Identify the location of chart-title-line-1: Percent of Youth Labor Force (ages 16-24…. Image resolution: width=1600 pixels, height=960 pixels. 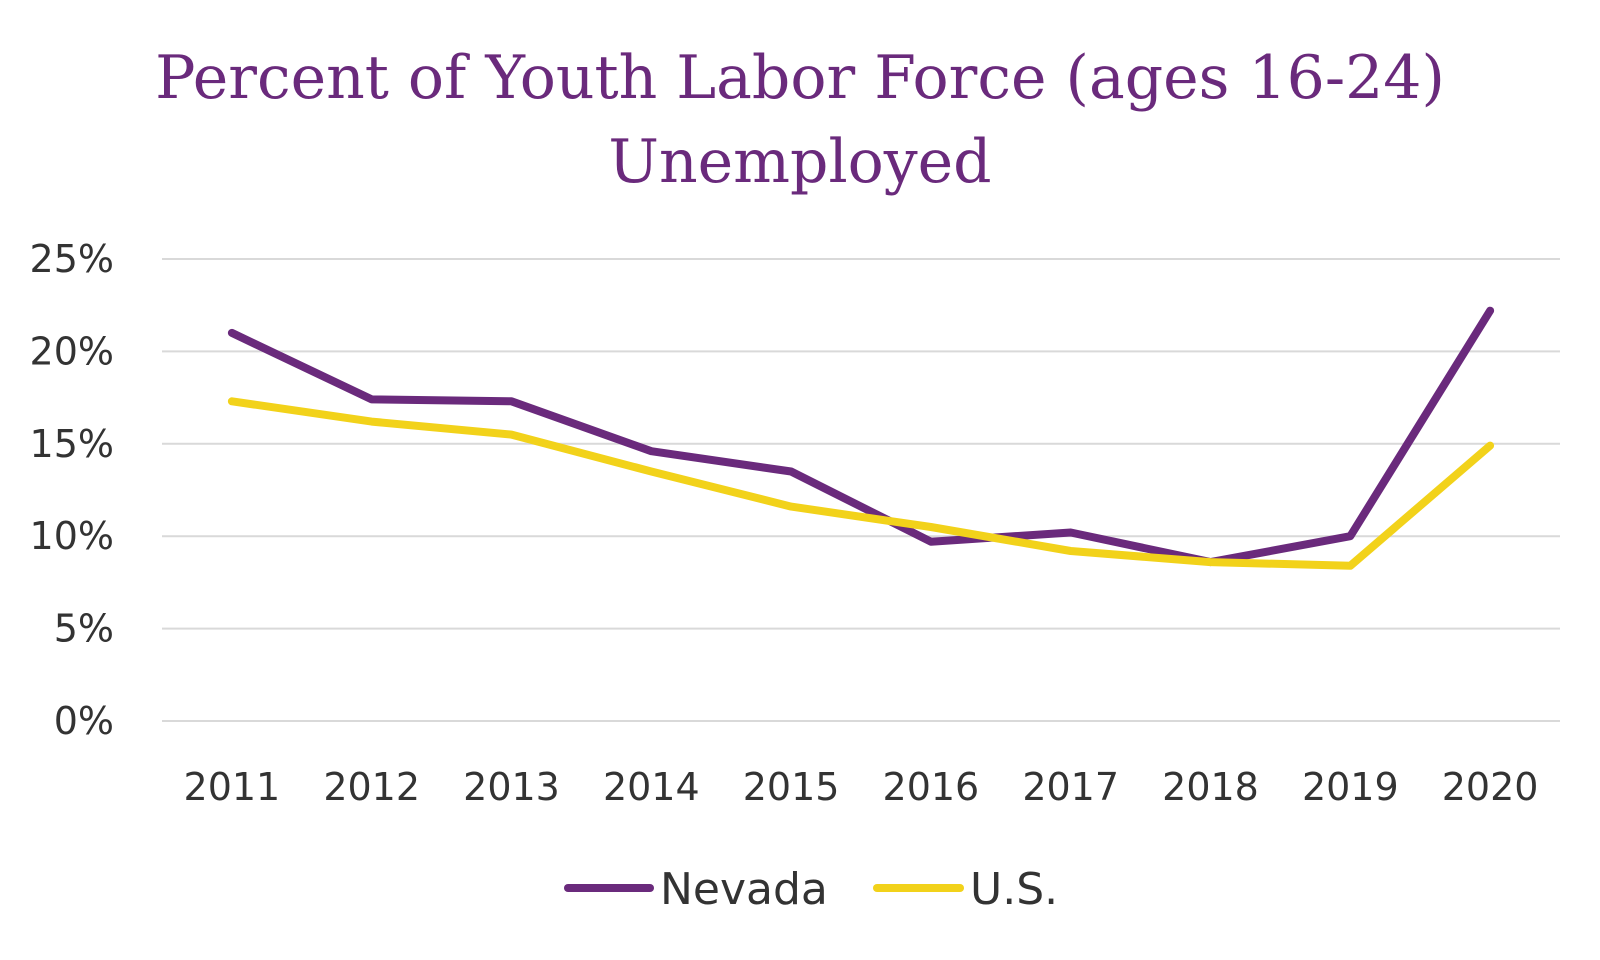
(800, 78).